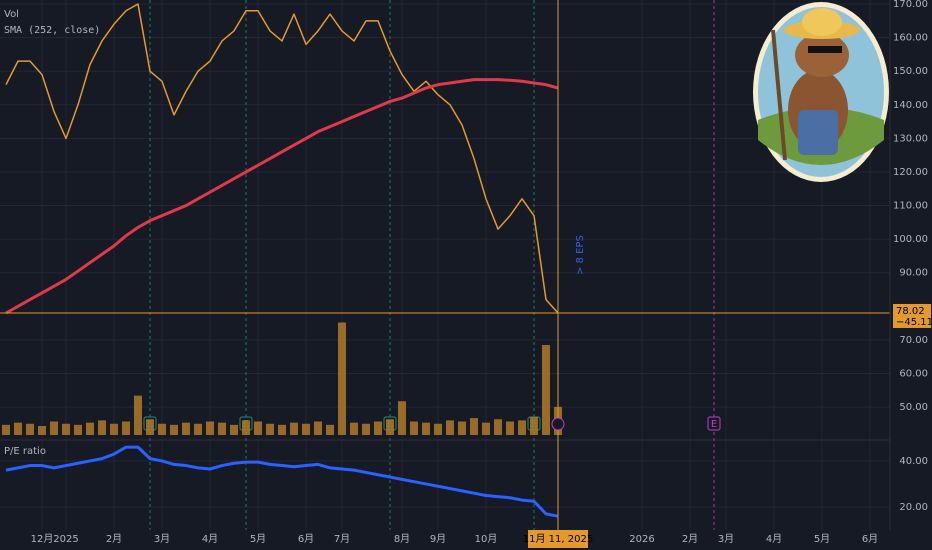 The height and width of the screenshot is (550, 932). What do you see at coordinates (910, 138) in the screenshot?
I see `y-tick-label: 130.00` at bounding box center [910, 138].